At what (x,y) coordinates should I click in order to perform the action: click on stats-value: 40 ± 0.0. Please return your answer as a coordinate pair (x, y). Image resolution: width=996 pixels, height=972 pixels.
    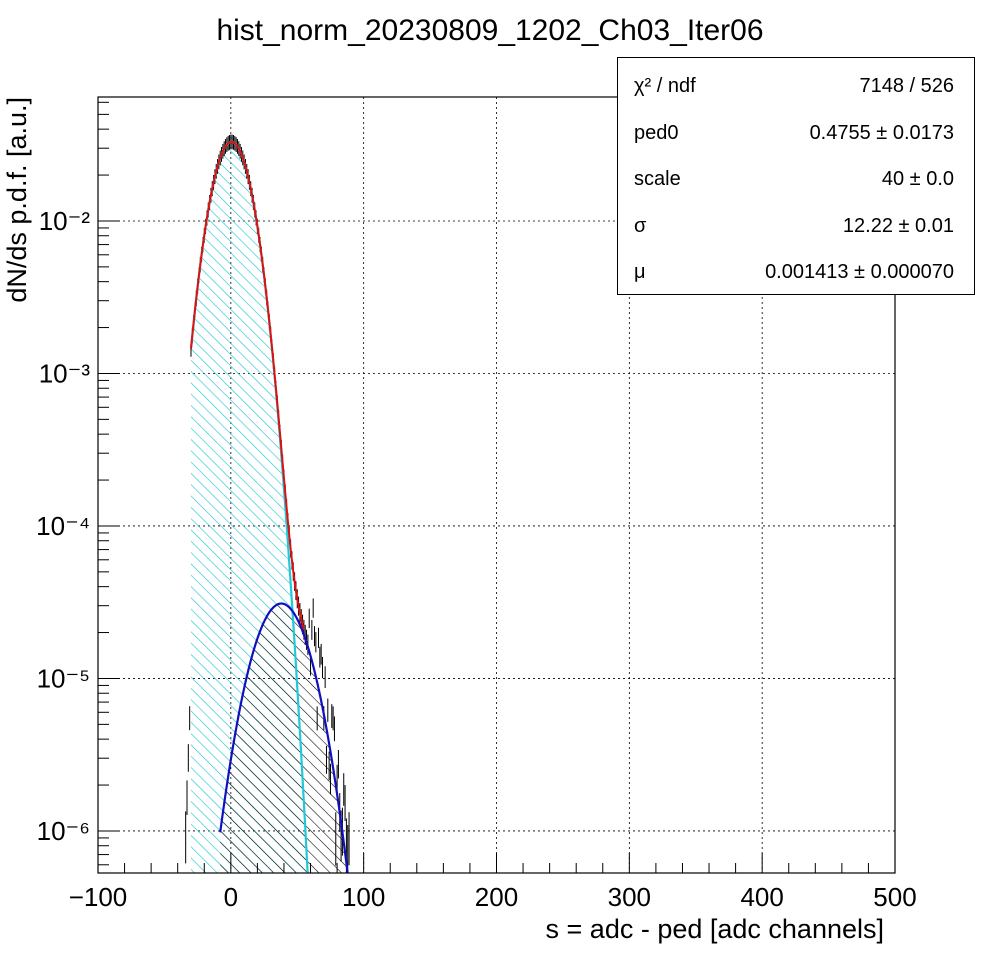
    Looking at the image, I should click on (917, 179).